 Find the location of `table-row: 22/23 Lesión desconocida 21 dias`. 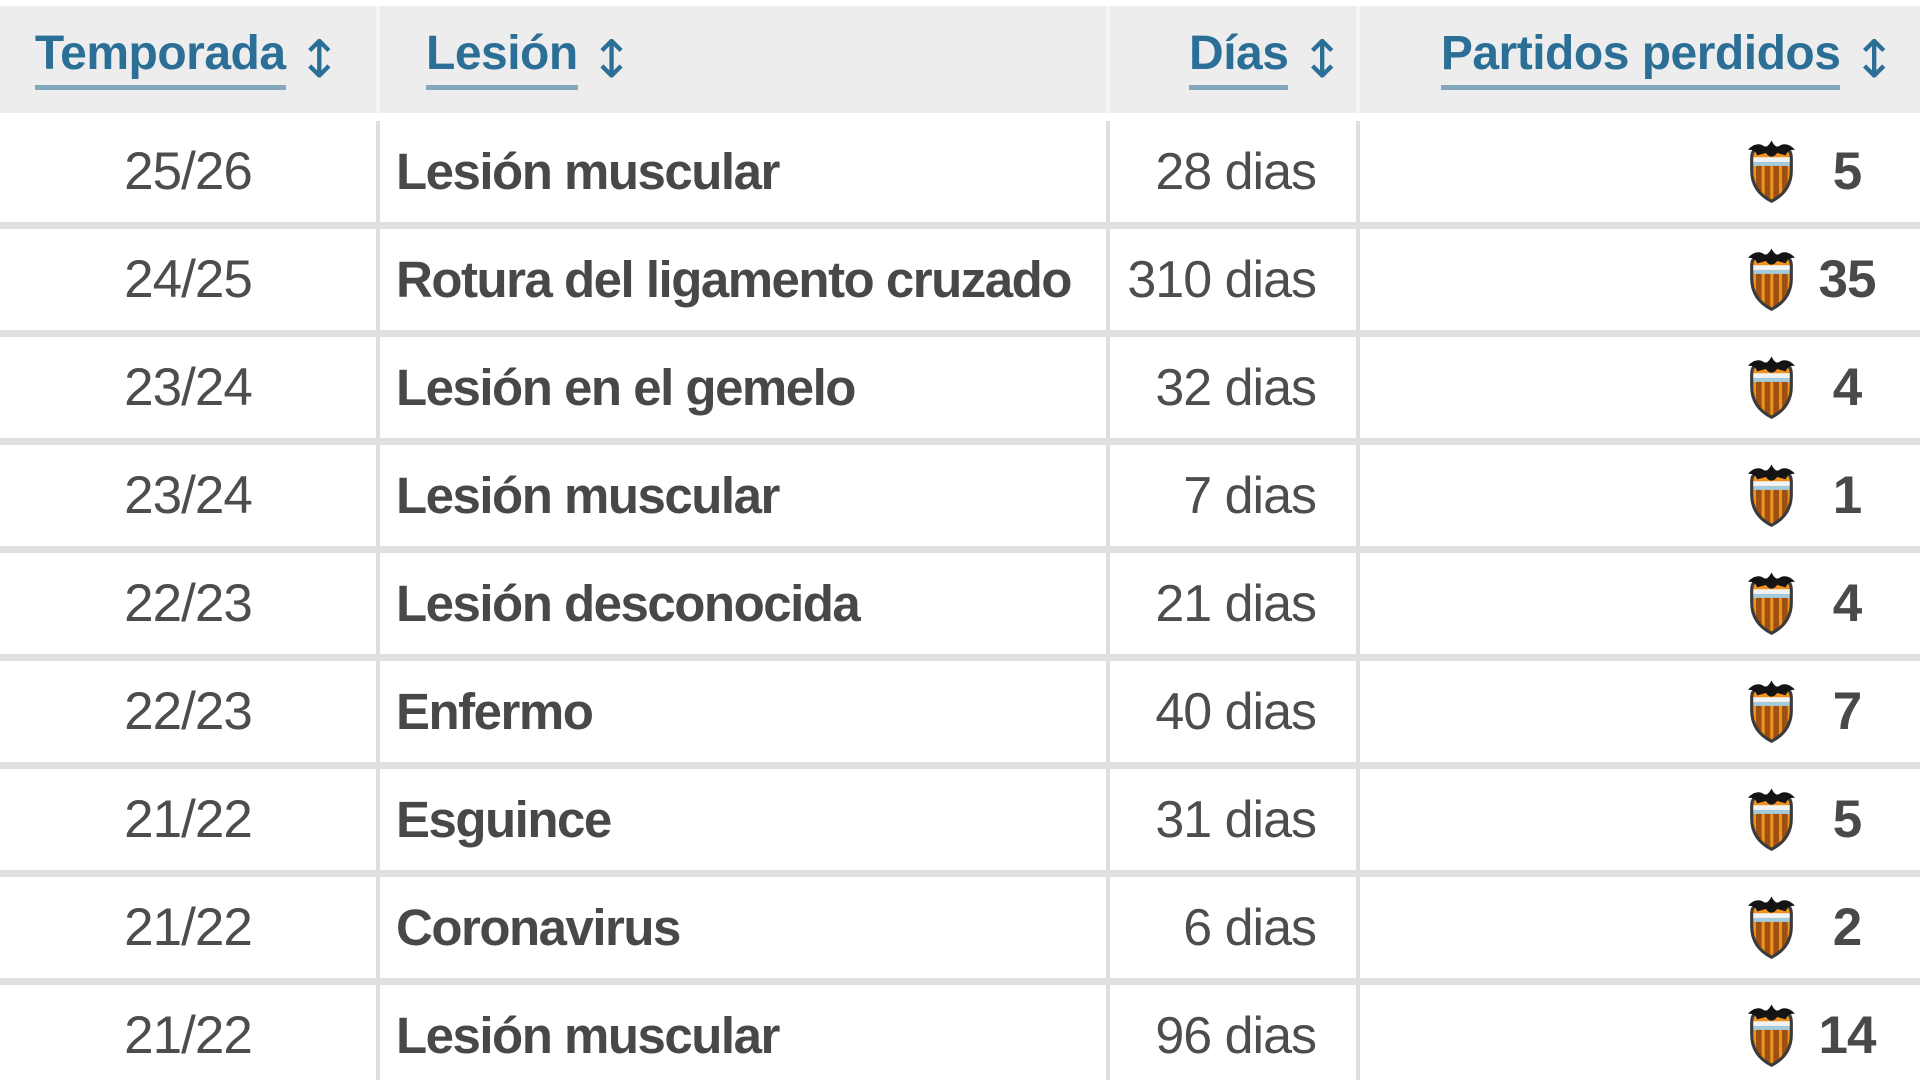

table-row: 22/23 Lesión desconocida 21 dias is located at coordinates (960, 607).